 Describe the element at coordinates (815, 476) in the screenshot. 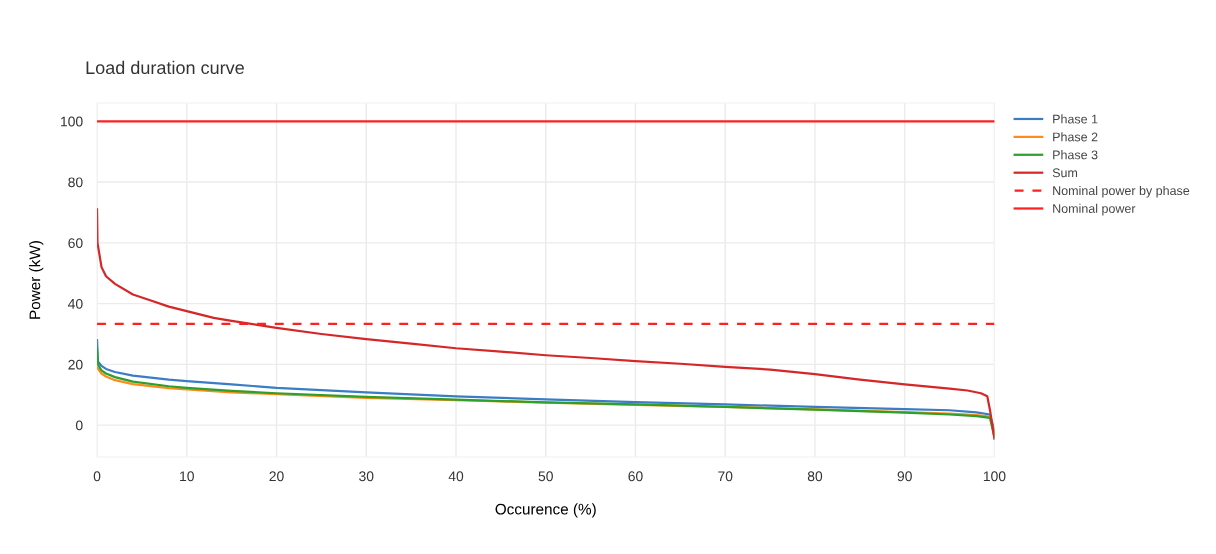

I see `x-tick-label: 80` at that location.